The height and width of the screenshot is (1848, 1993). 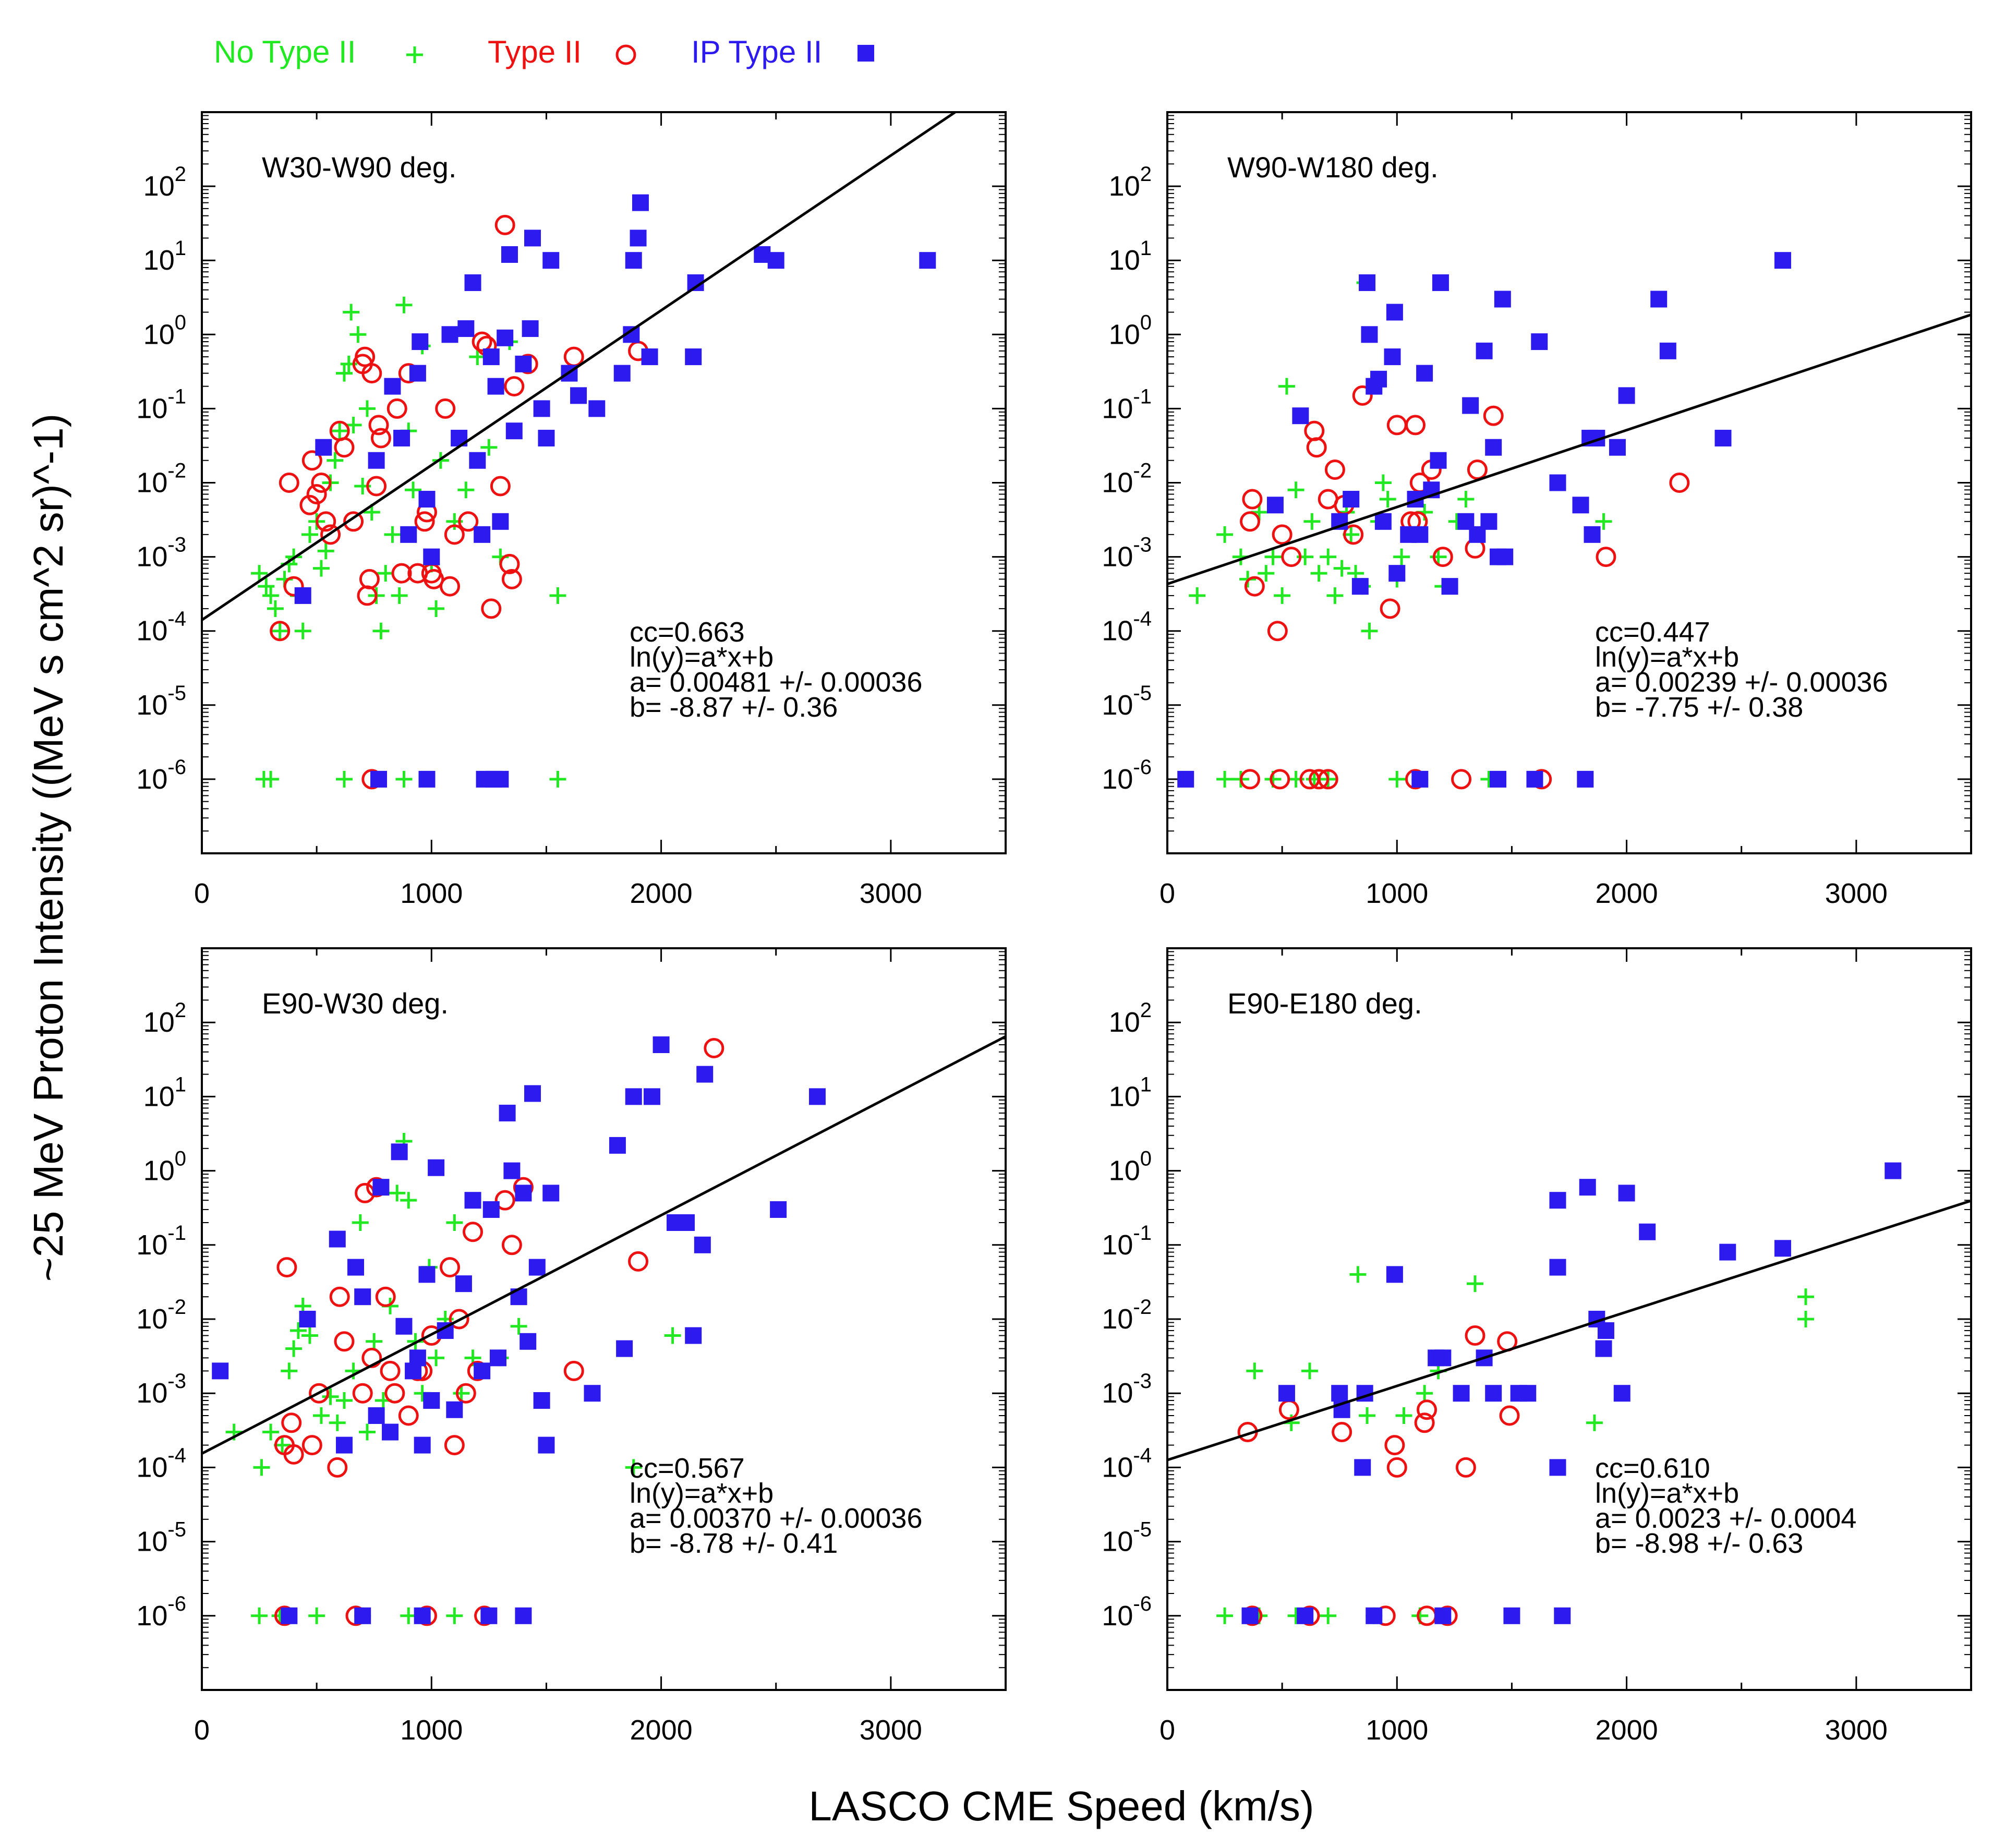 What do you see at coordinates (1397, 1730) in the screenshot?
I see `x-tick-label: 1000` at bounding box center [1397, 1730].